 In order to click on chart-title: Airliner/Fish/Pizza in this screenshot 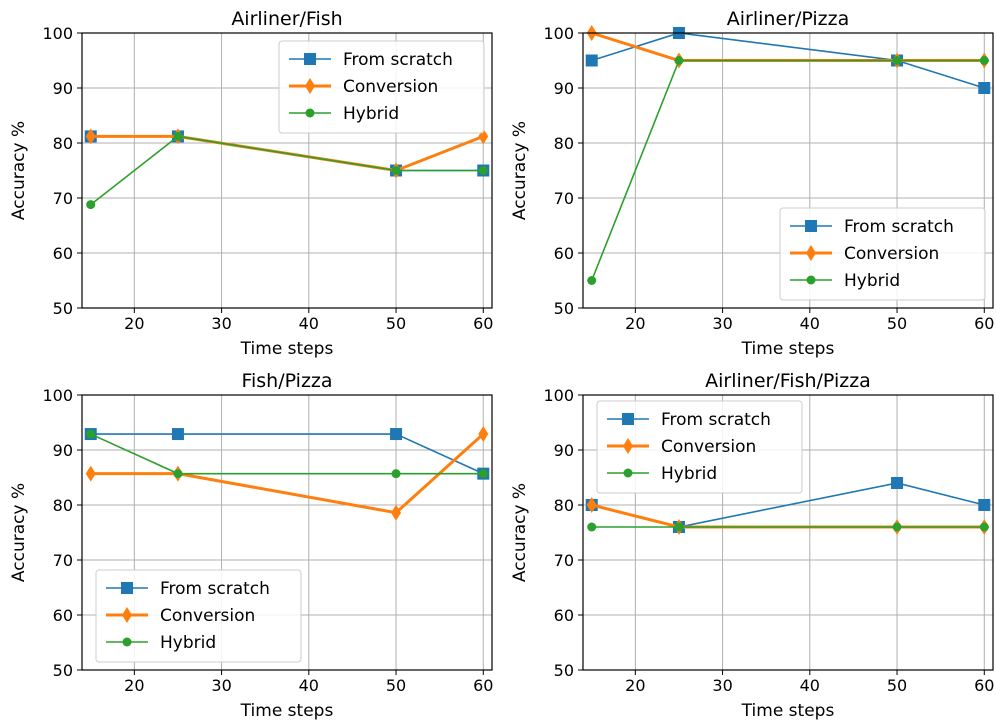, I will do `click(788, 381)`.